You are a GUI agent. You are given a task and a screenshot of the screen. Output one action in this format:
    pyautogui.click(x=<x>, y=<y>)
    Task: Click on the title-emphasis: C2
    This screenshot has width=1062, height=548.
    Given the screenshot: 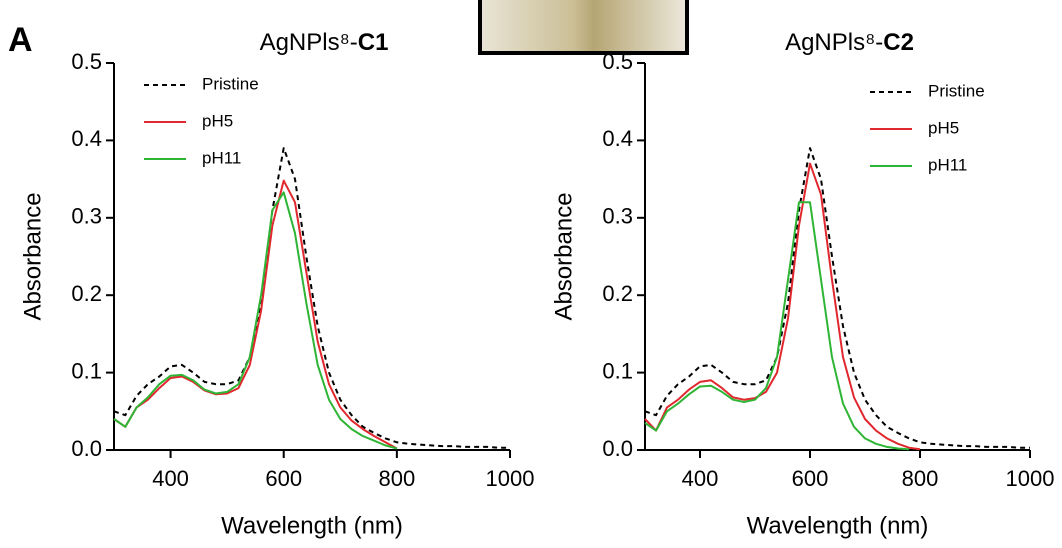 What is the action you would take?
    pyautogui.click(x=898, y=42)
    